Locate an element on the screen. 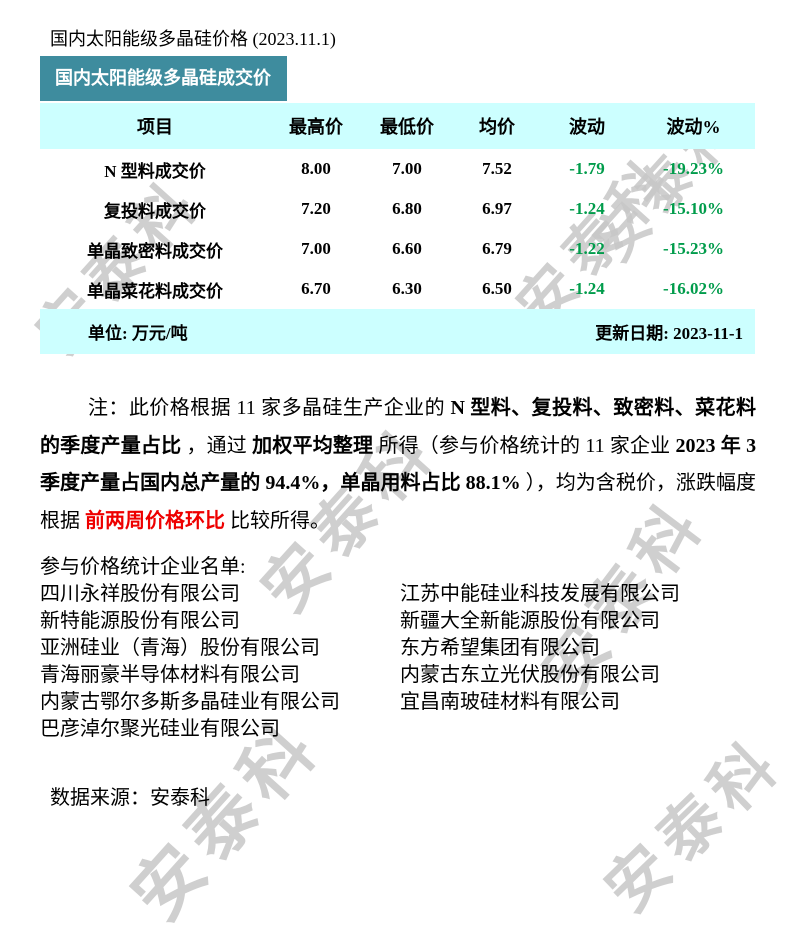  cell-item: N 型料成交价 is located at coordinates (155, 171).